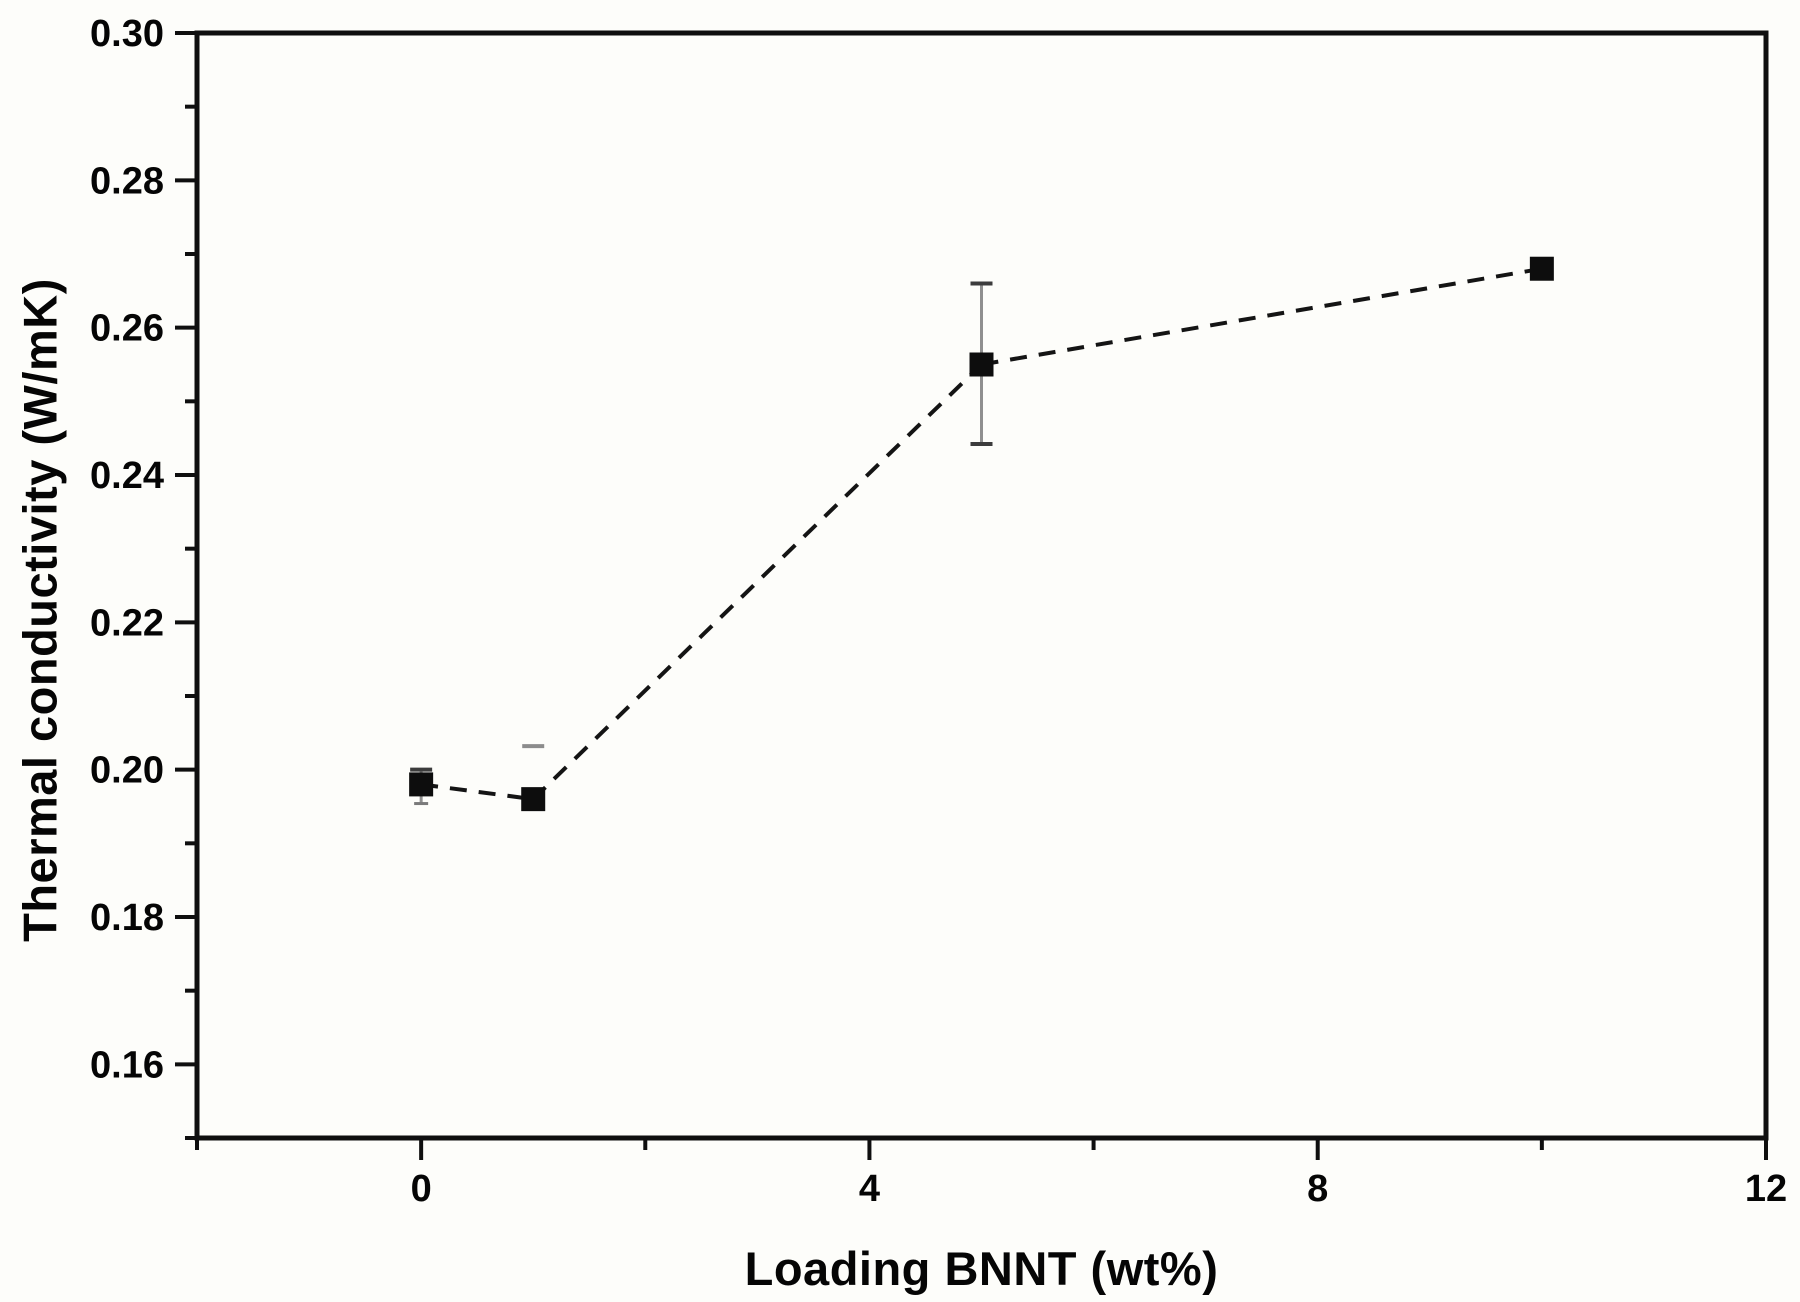 This screenshot has height=1302, width=1800. Describe the element at coordinates (127, 476) in the screenshot. I see `y-tick-label: 0.24` at that location.